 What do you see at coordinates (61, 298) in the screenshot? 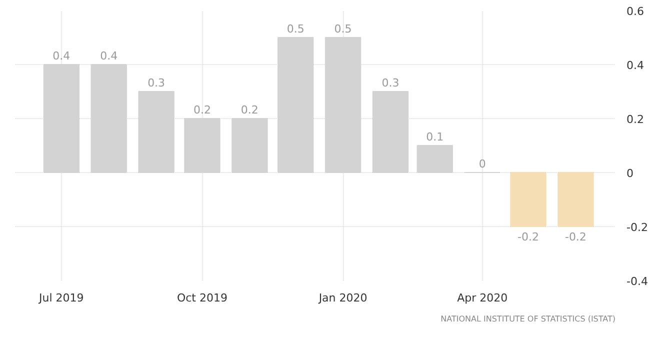
I see `x-tick-label: Jul 2019` at bounding box center [61, 298].